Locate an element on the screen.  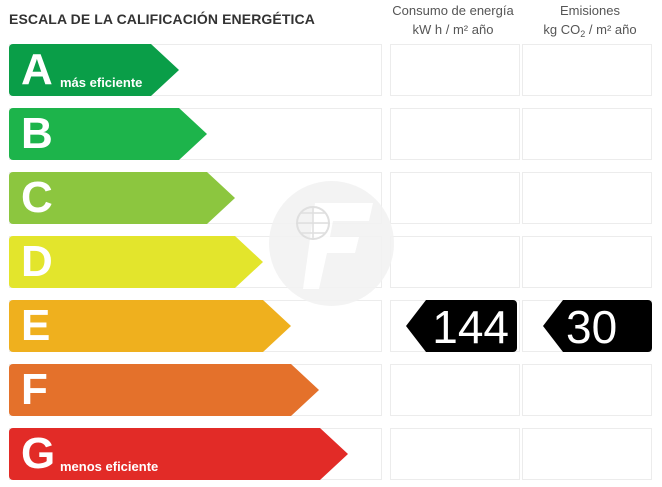
emissions-cell-c is located at coordinates (587, 198).